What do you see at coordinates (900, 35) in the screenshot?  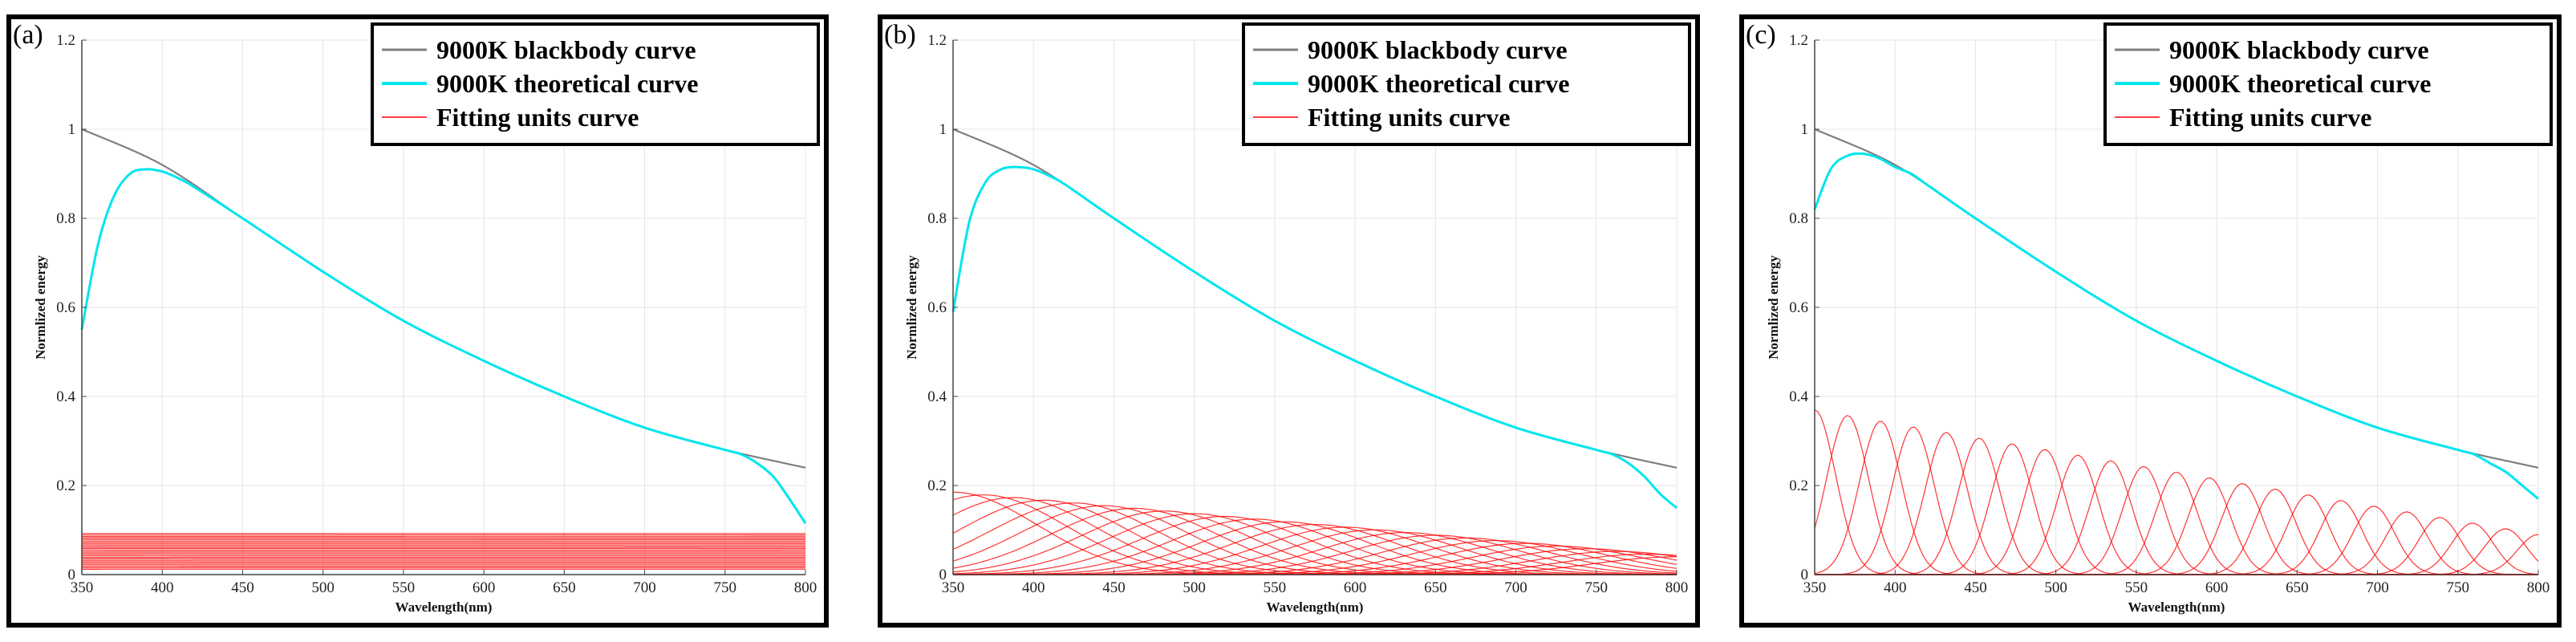 I see `panel-label: (b)` at bounding box center [900, 35].